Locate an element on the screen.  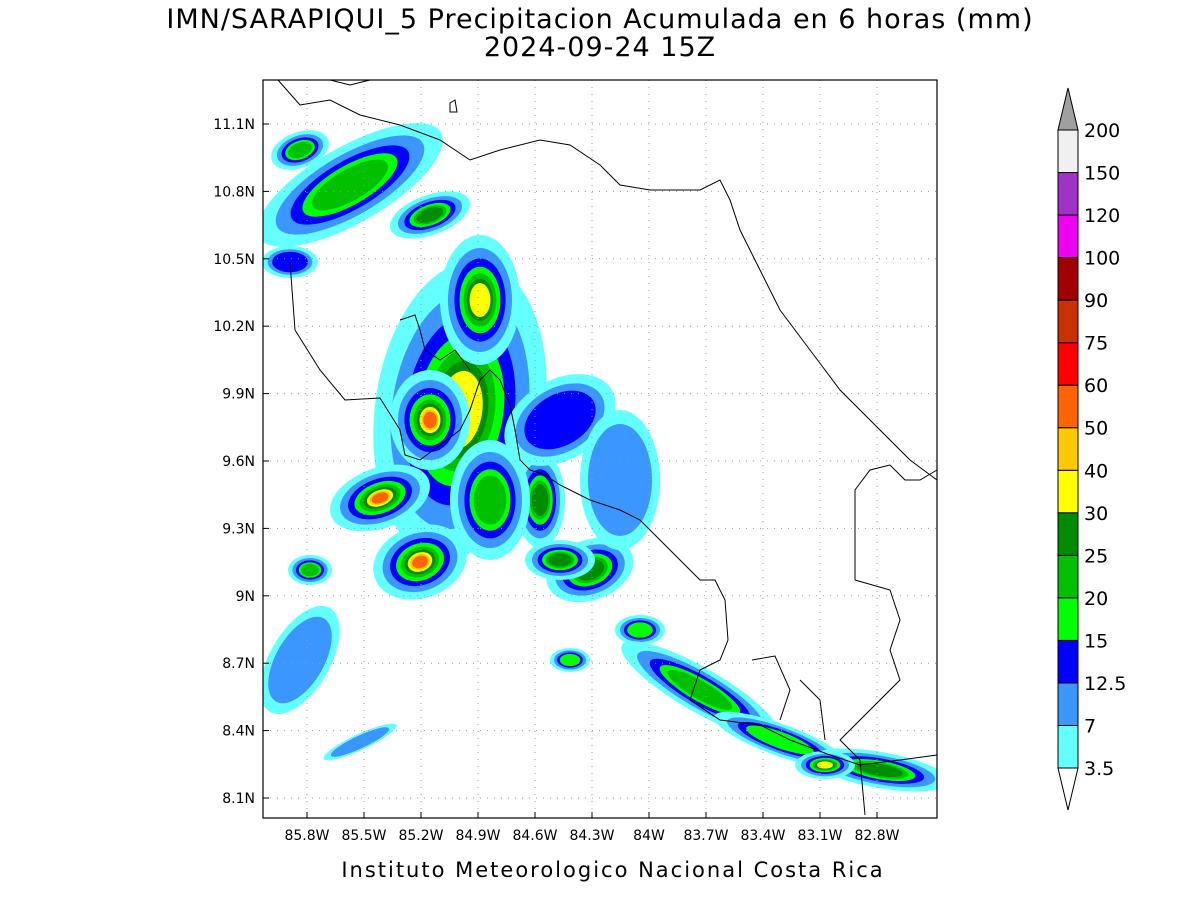
lon-label: 83.1W is located at coordinates (819, 836).